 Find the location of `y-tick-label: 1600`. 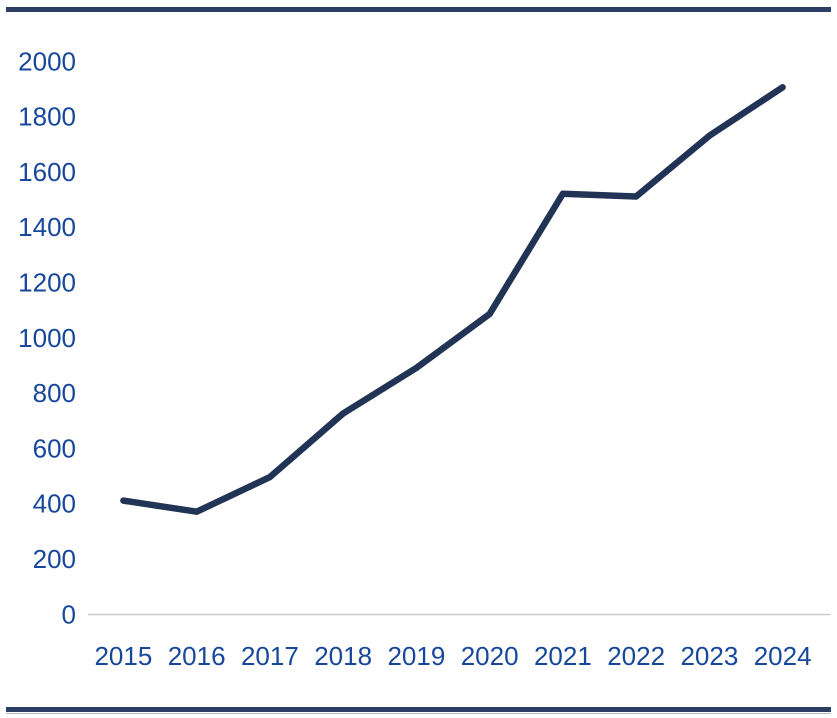

y-tick-label: 1600 is located at coordinates (47, 172).